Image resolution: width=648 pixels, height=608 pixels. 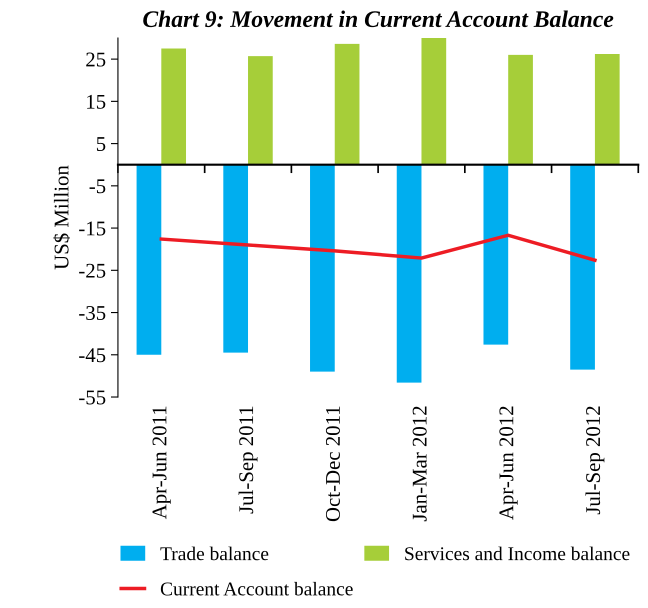 What do you see at coordinates (378, 248) in the screenshot?
I see `line-series` at bounding box center [378, 248].